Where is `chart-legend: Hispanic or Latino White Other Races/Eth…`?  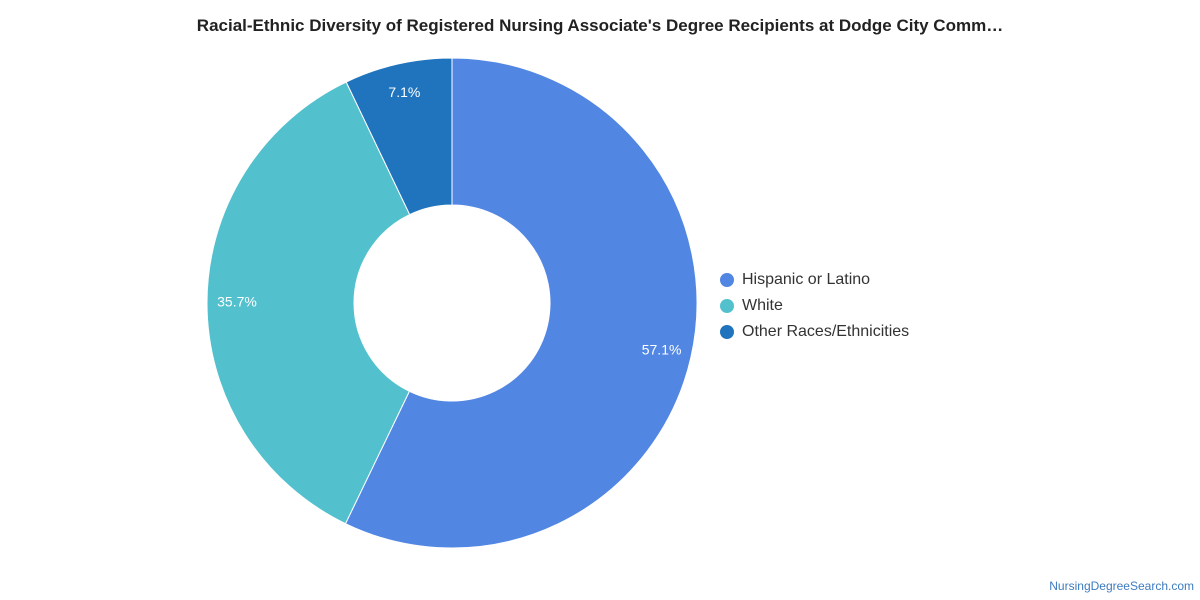 chart-legend: Hispanic or Latino White Other Races/Eth… is located at coordinates (814, 306).